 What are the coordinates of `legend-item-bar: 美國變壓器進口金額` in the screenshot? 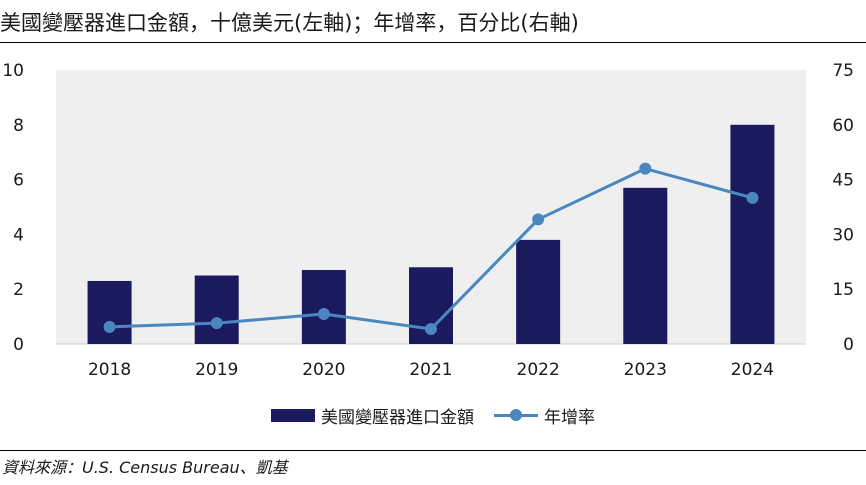 It's located at (372, 415).